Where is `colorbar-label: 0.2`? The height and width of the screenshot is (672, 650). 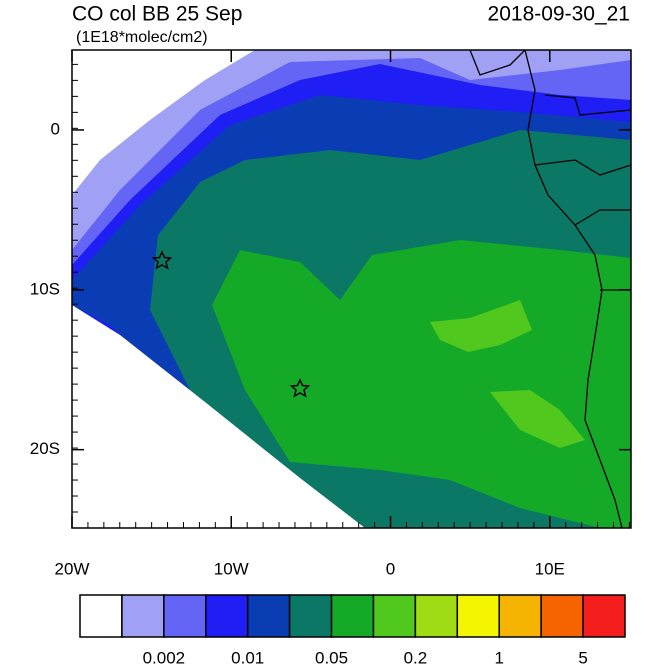 colorbar-label: 0.2 is located at coordinates (416, 657).